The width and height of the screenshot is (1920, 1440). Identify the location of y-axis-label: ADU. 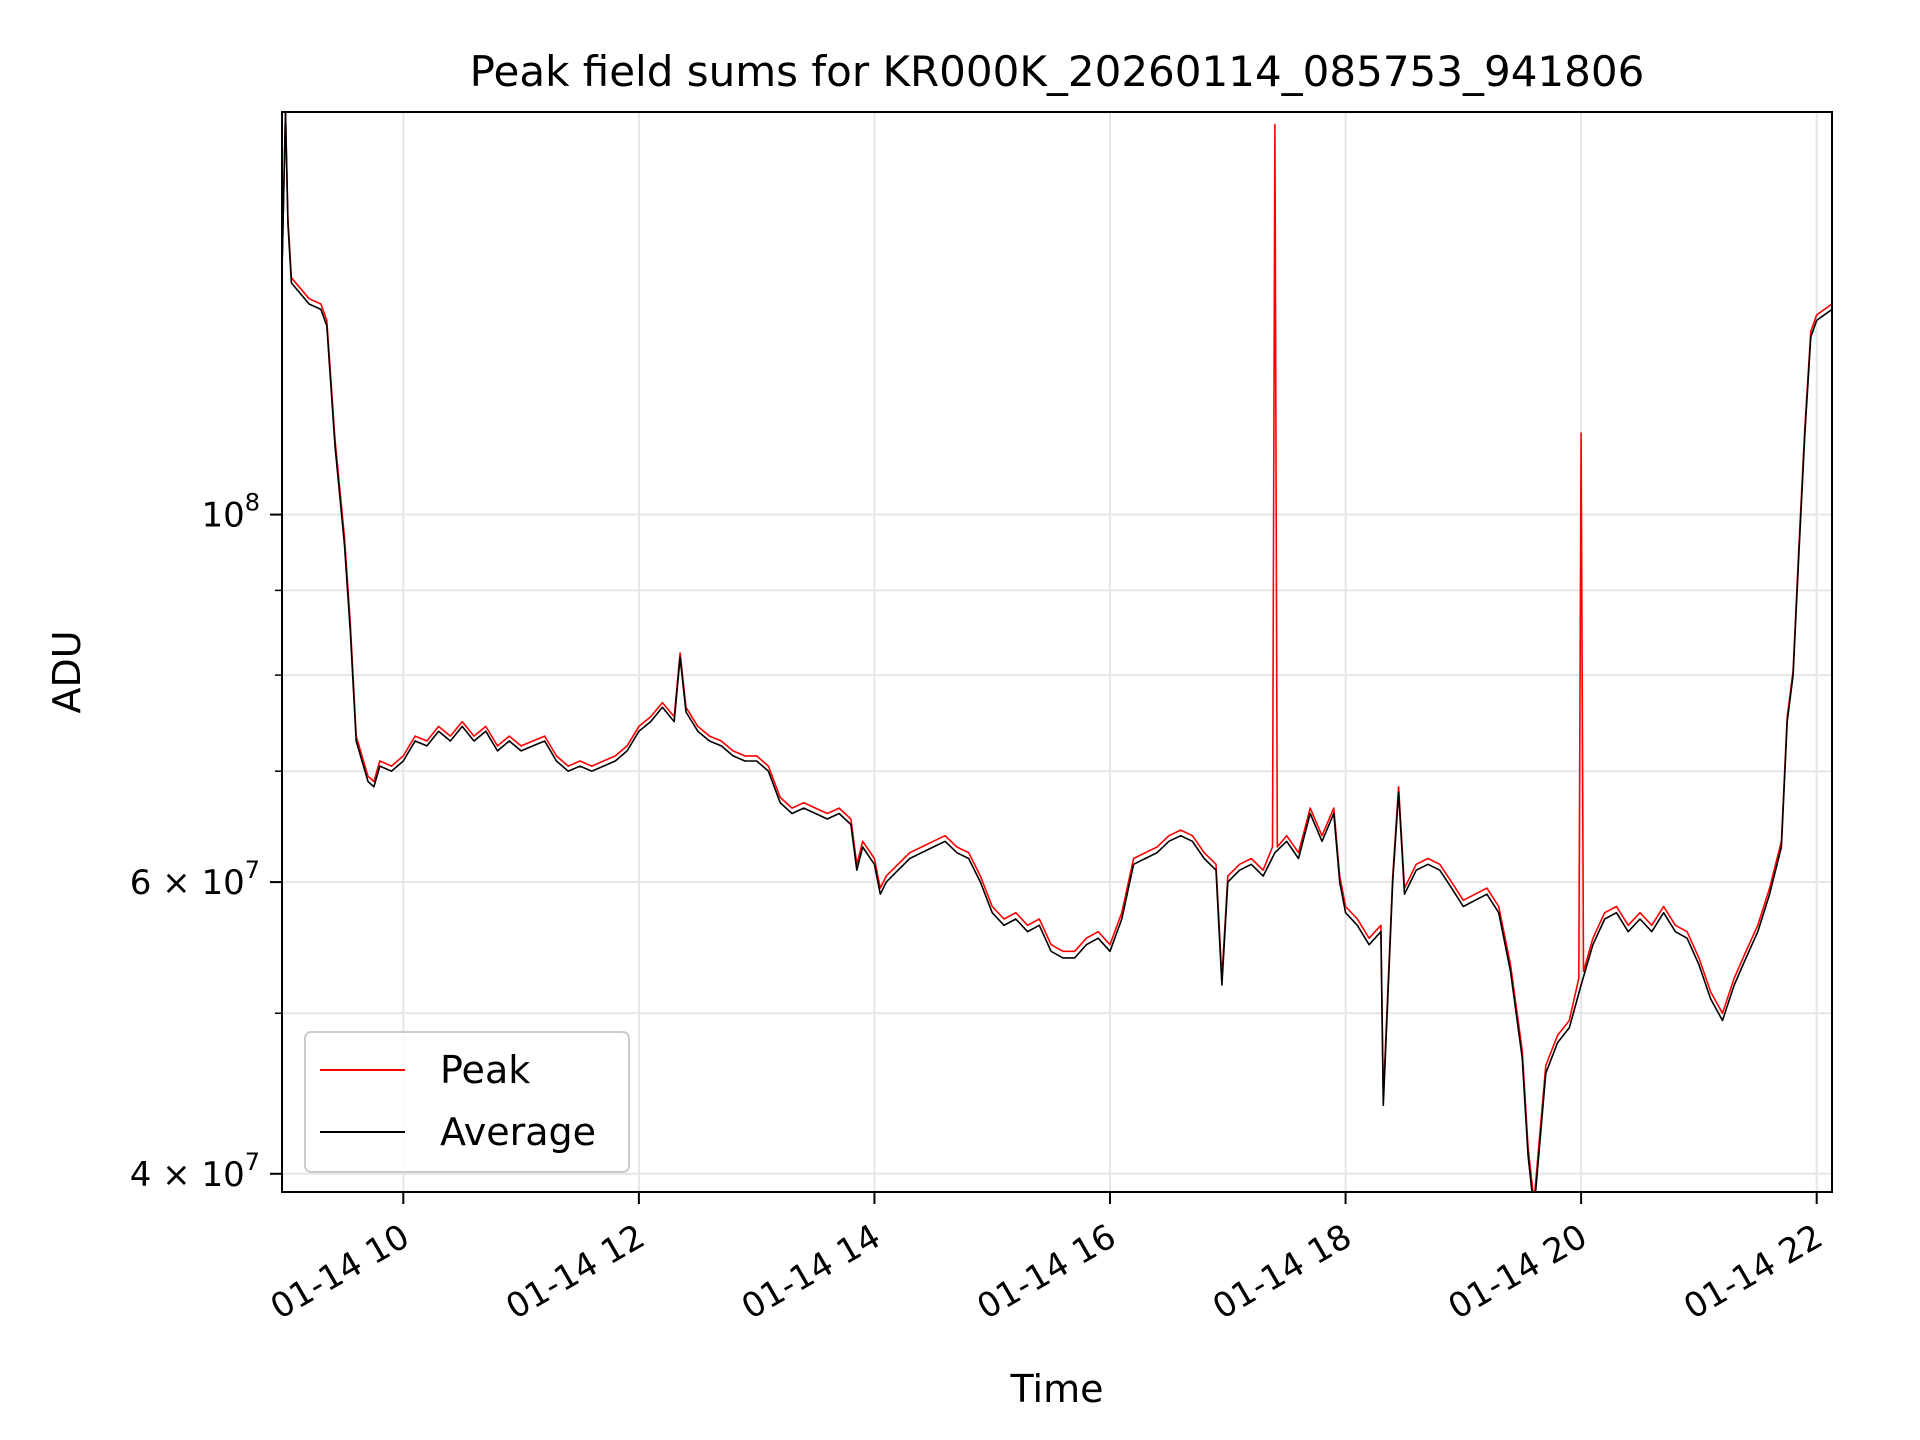
(67, 671).